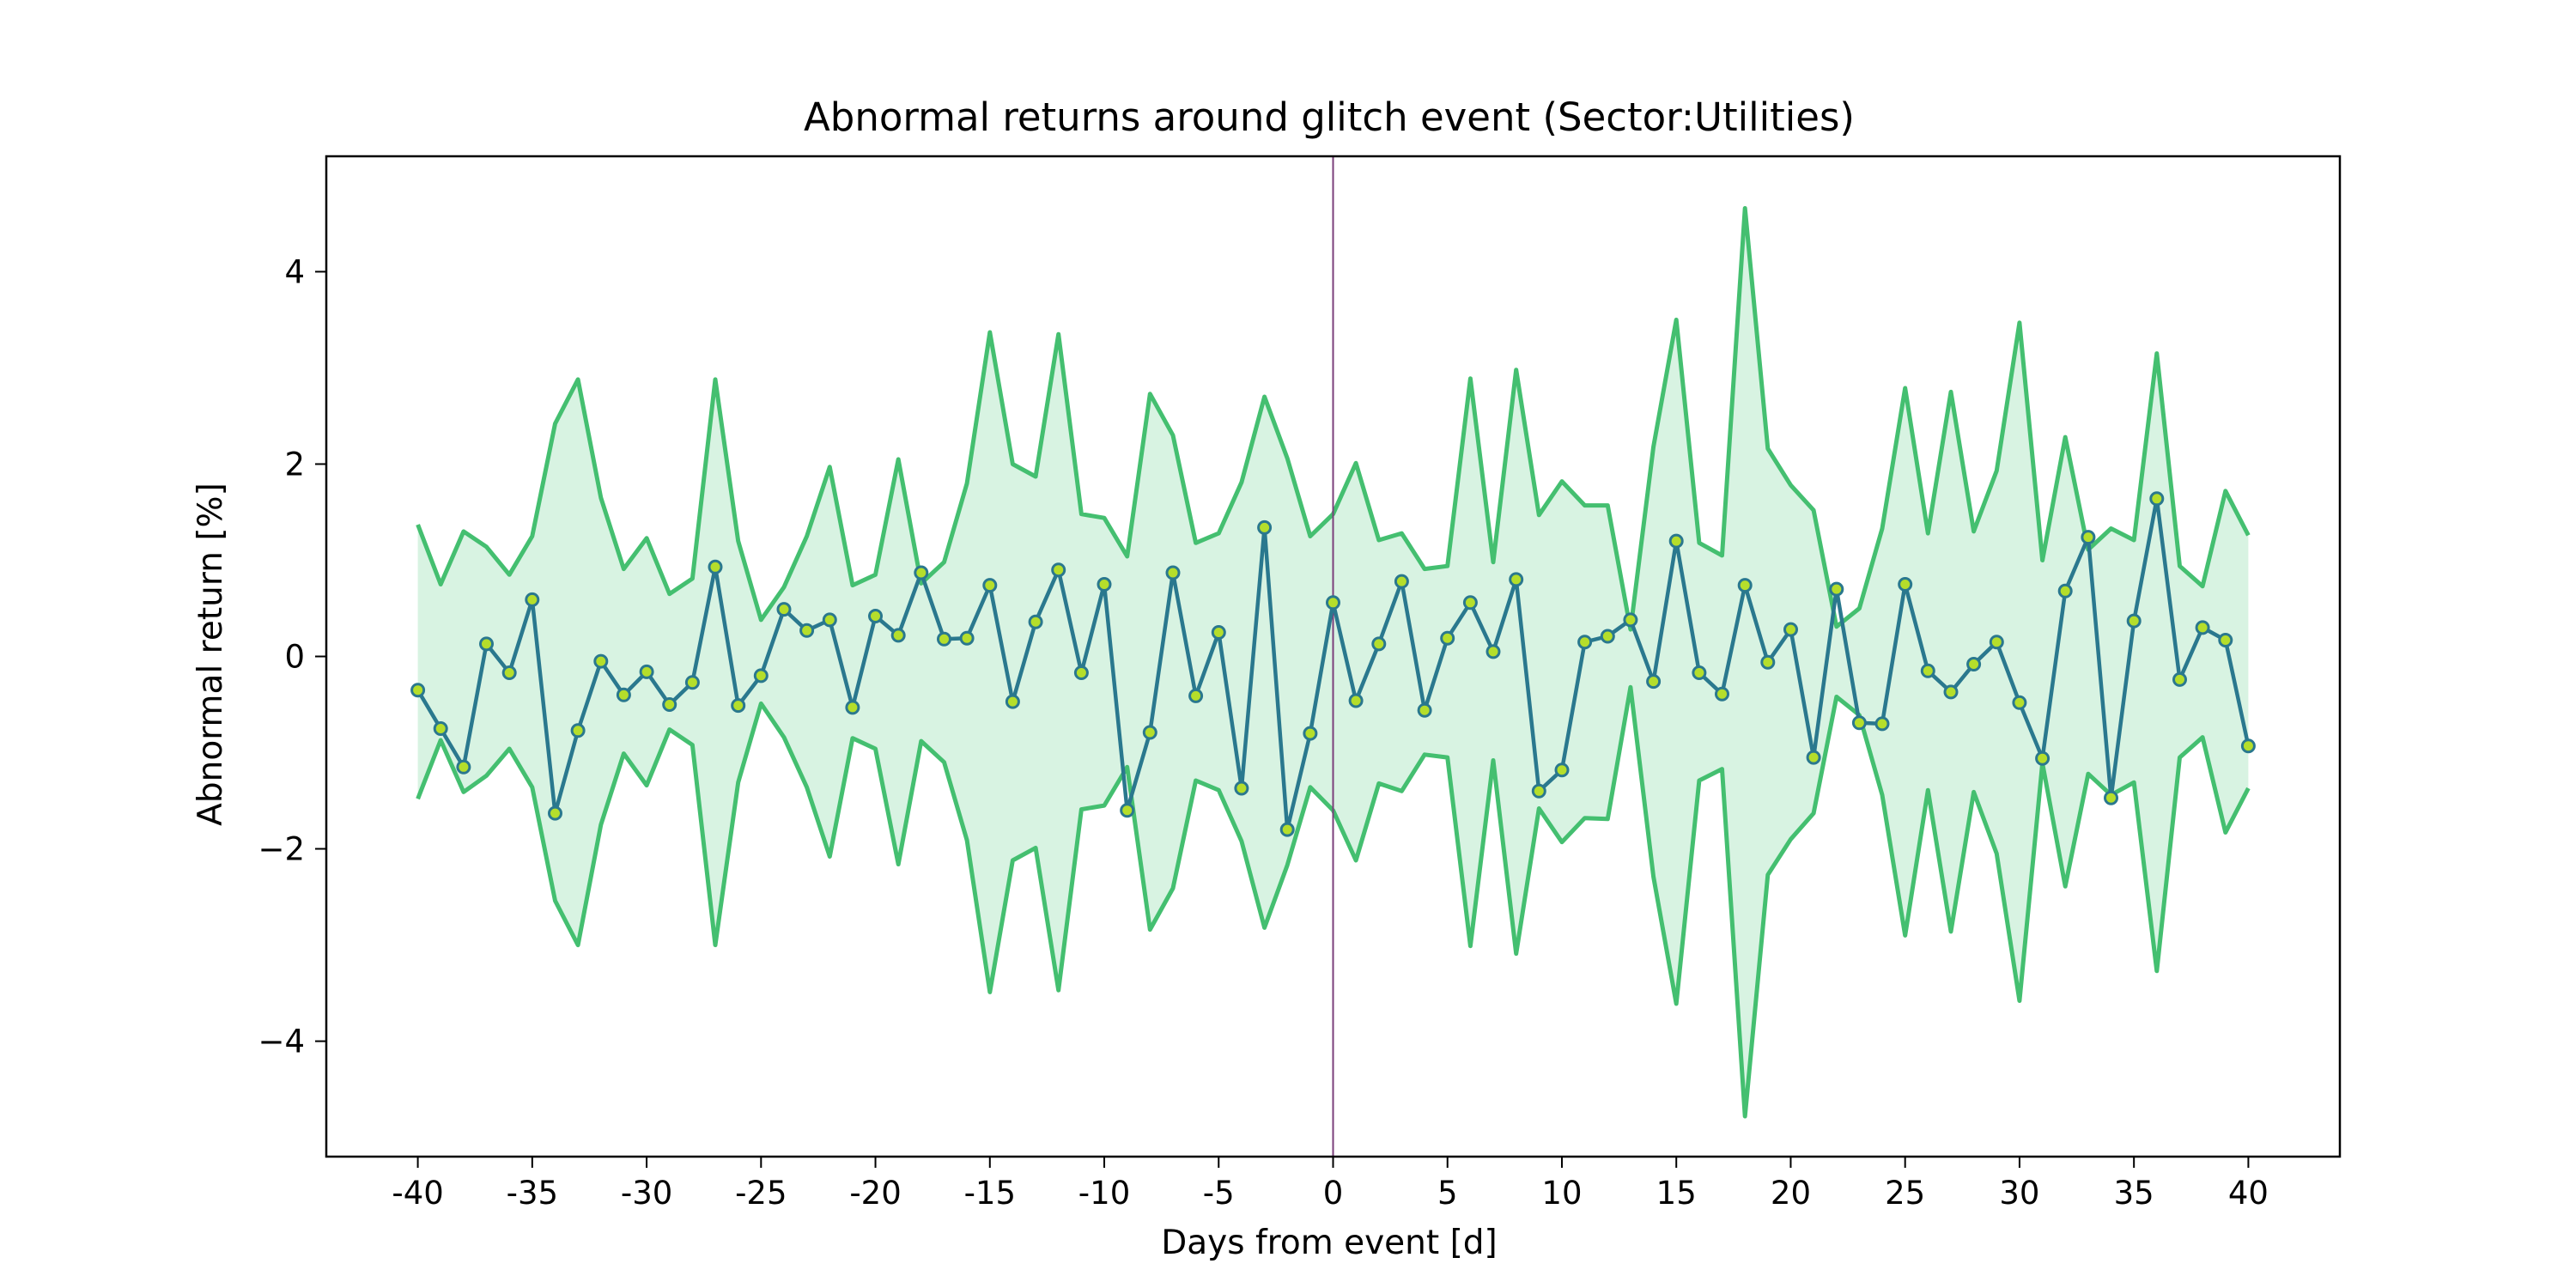  I want to click on x-tick-label: -40, so click(418, 1193).